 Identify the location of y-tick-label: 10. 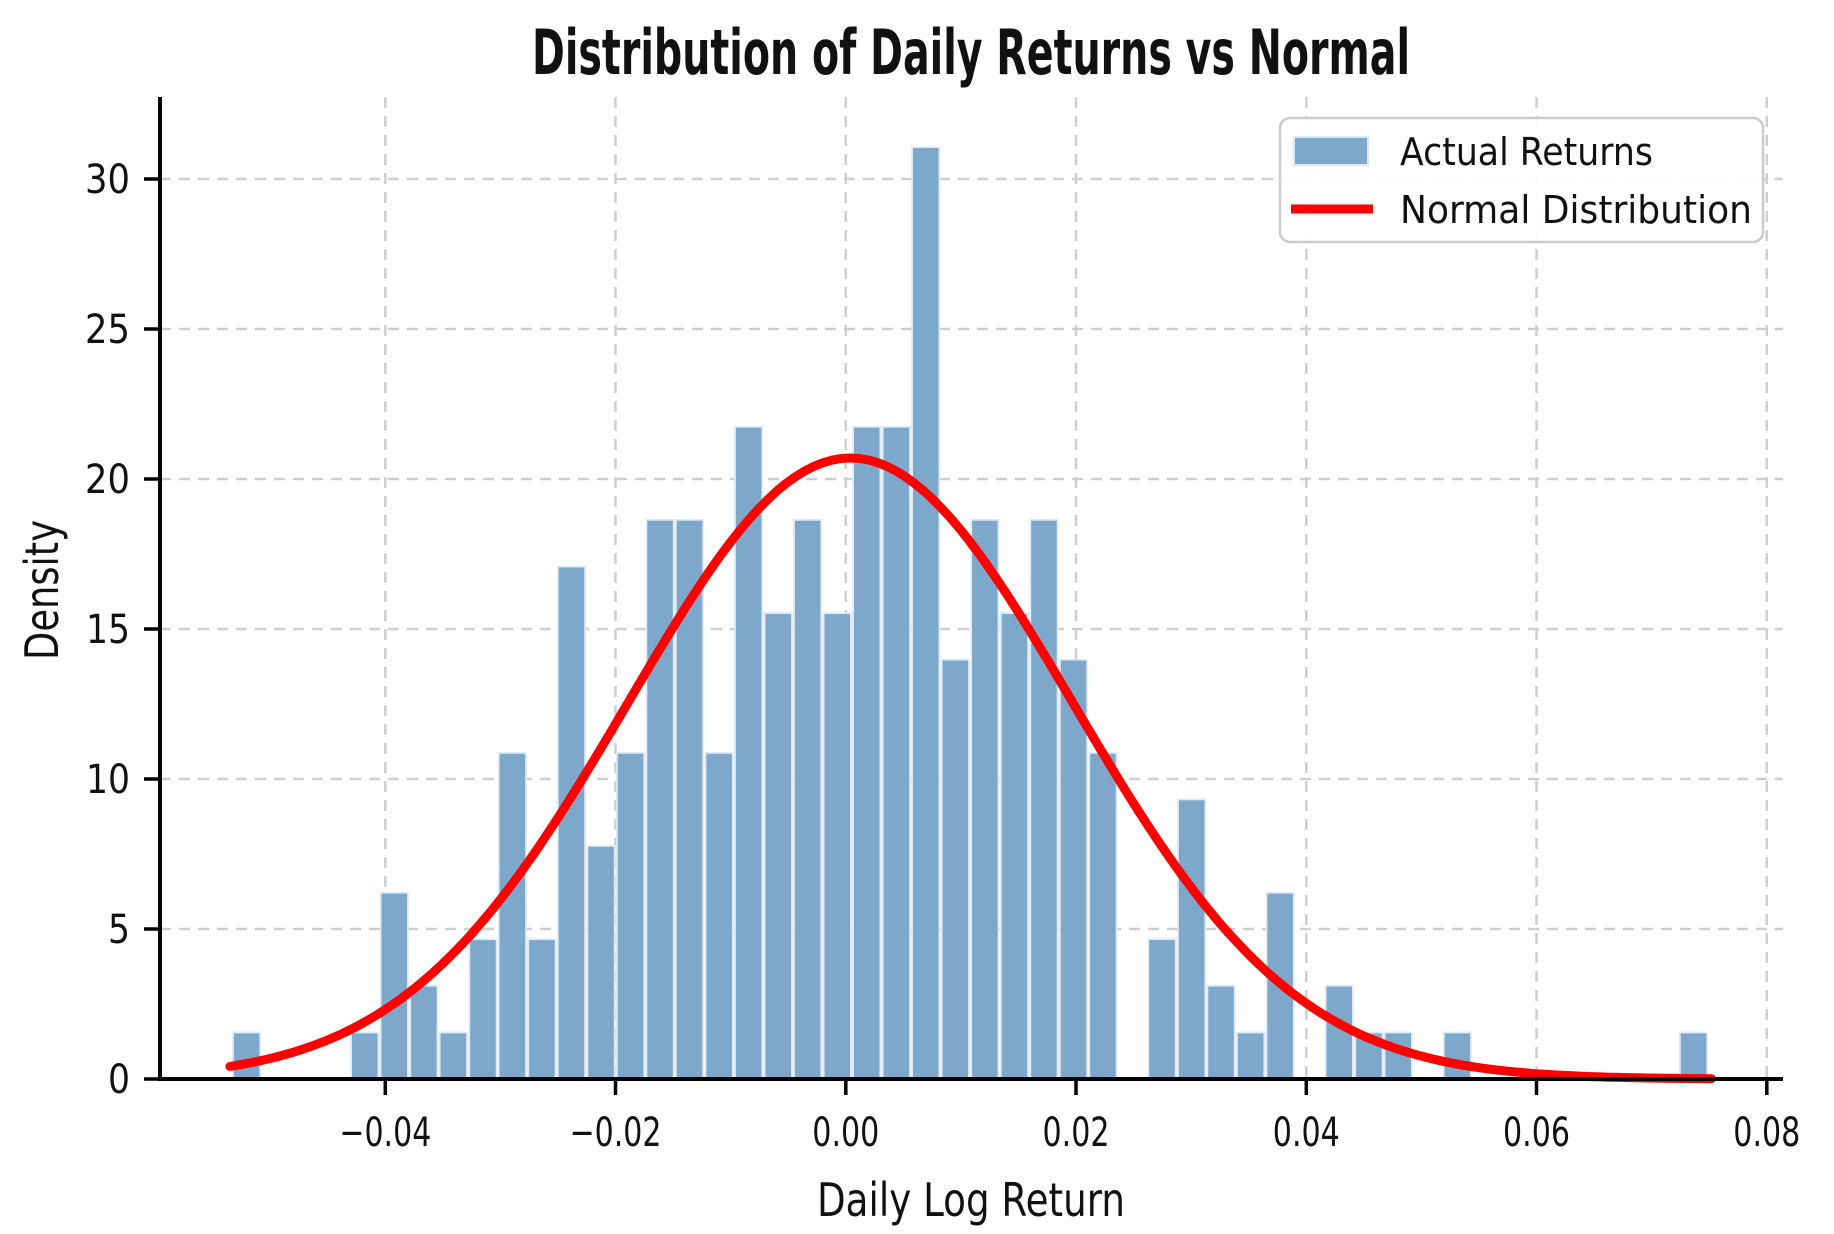
(108, 780).